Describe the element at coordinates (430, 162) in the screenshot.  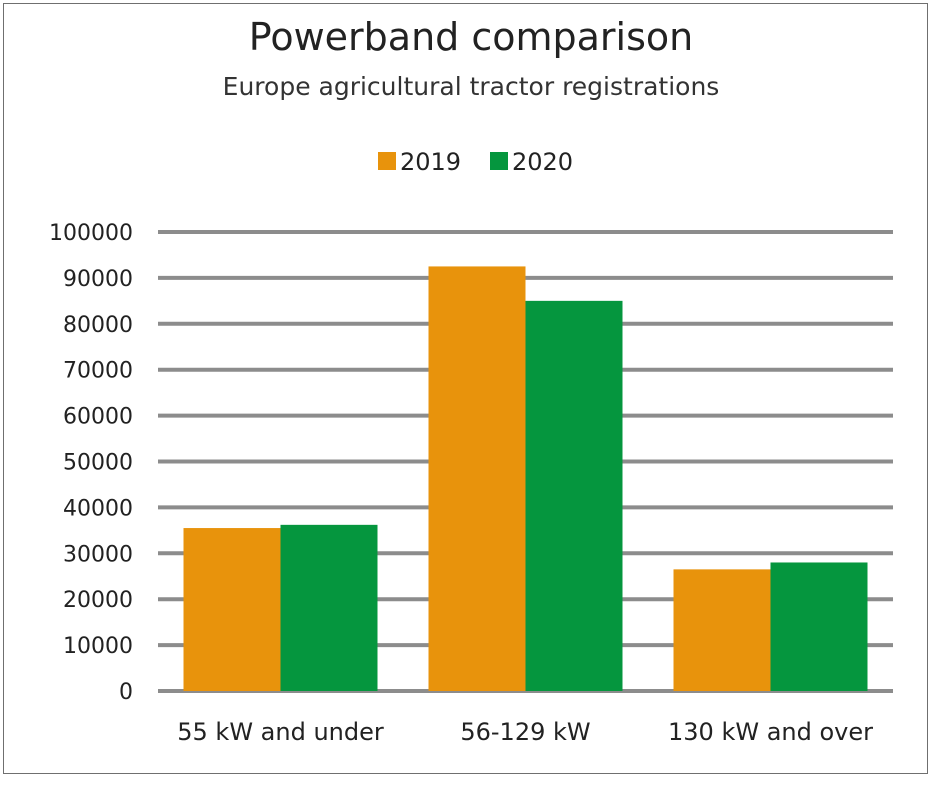
I see `legend-label-2019: 2019` at that location.